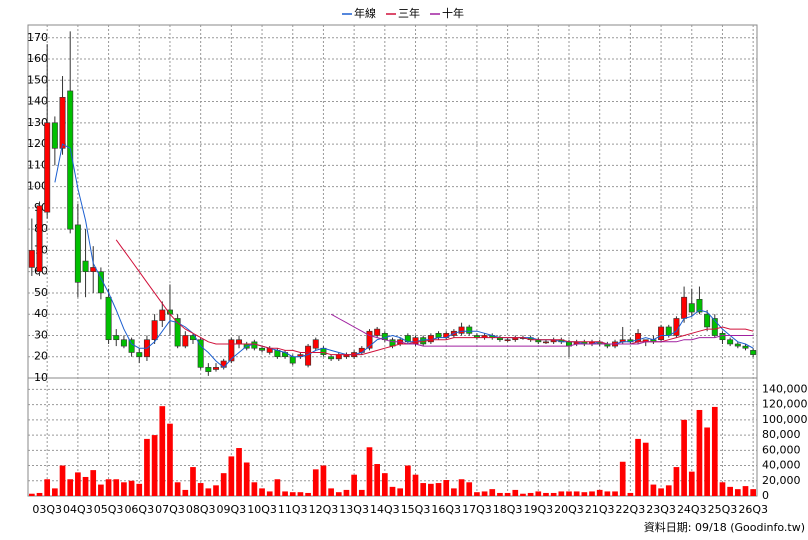 This screenshot has width=808, height=540. Describe the element at coordinates (781, 465) in the screenshot. I see `y2-tick-label: 40,000` at that location.